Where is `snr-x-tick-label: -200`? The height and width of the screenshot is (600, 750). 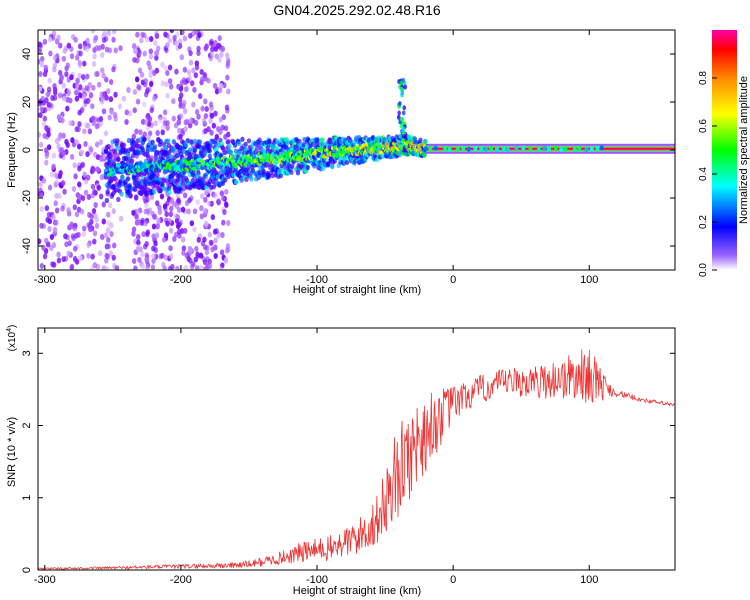
snr-x-tick-label: -200 is located at coordinates (181, 580).